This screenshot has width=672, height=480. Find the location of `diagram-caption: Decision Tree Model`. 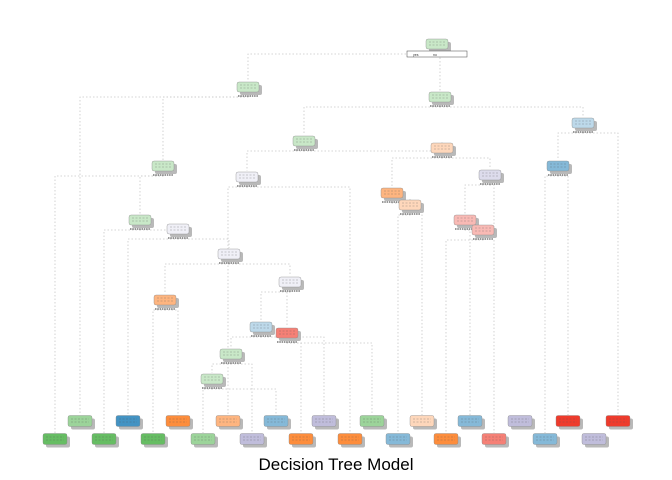

diagram-caption: Decision Tree Model is located at coordinates (336, 464).